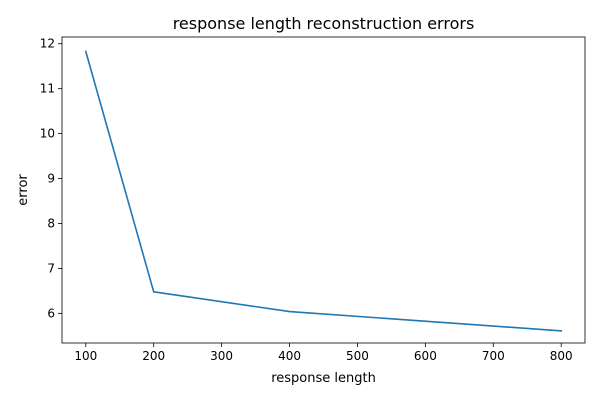 The width and height of the screenshot is (600, 400). What do you see at coordinates (289, 356) in the screenshot?
I see `x-tick-label: 400` at bounding box center [289, 356].